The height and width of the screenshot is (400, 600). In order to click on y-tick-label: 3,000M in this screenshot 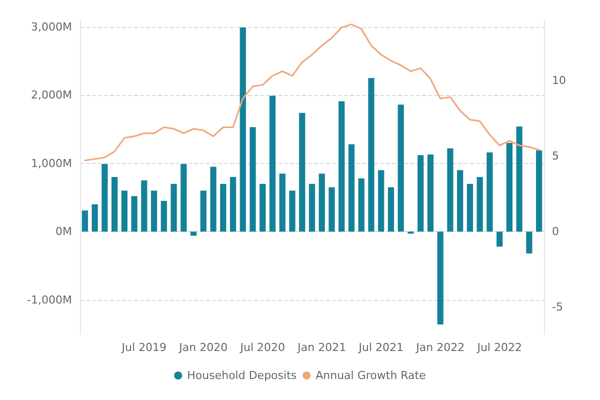, I will do `click(51, 27)`.